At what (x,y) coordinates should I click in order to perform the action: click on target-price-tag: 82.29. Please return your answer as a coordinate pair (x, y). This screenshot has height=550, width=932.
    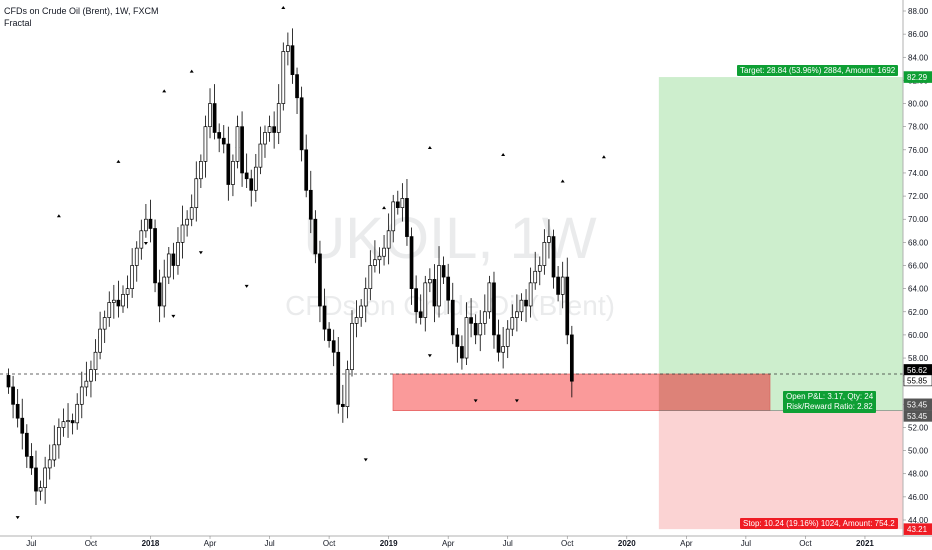
    Looking at the image, I should click on (917, 77).